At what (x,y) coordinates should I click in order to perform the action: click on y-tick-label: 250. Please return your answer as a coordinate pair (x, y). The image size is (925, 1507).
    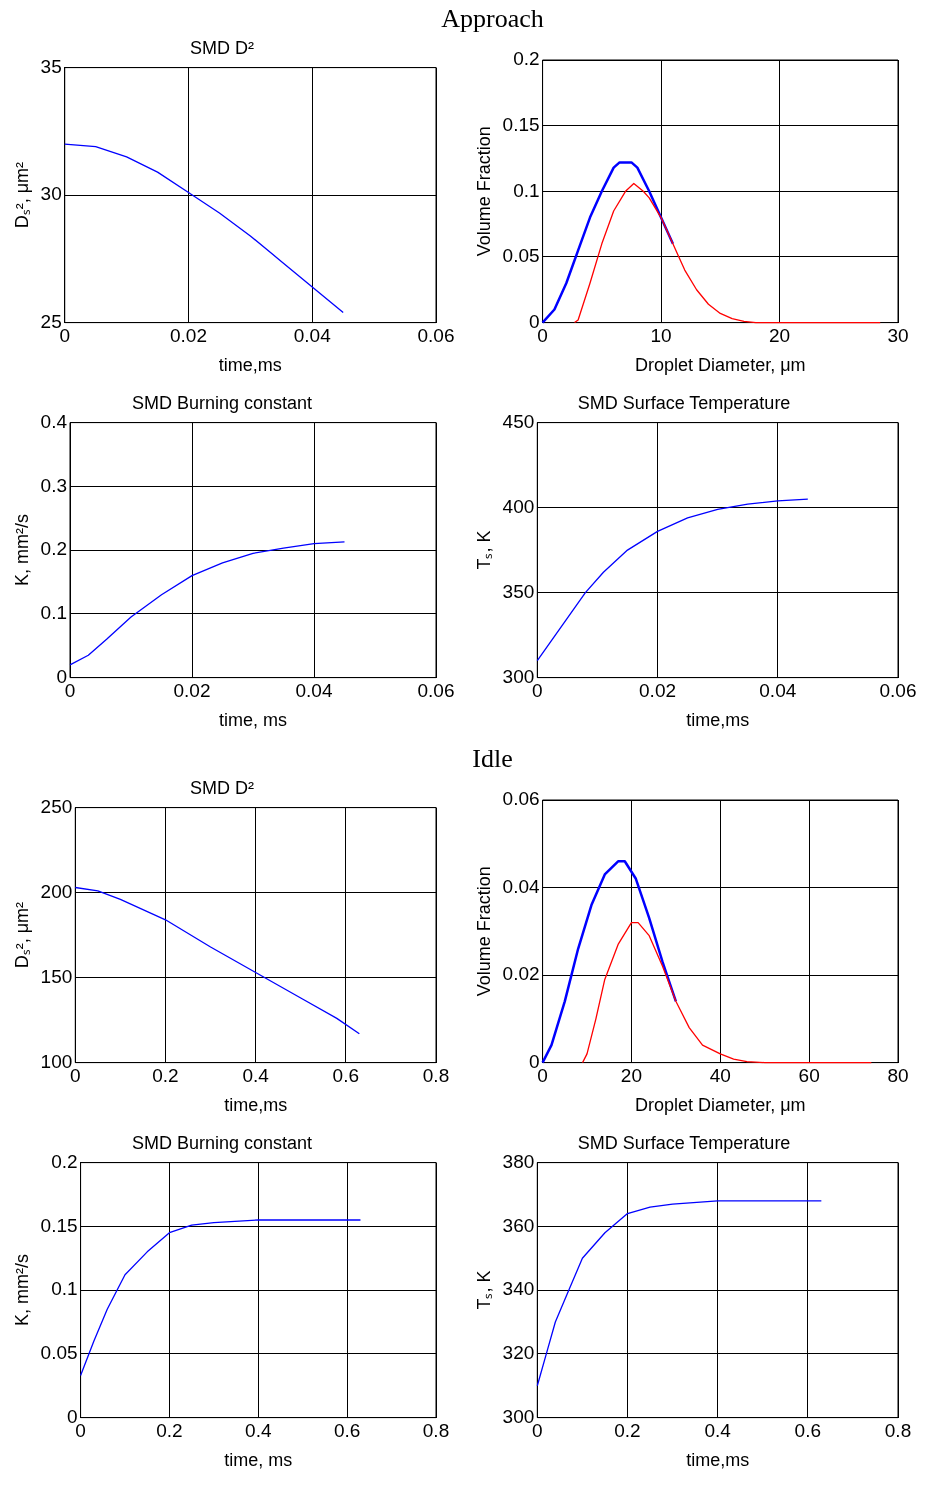
    Looking at the image, I should click on (56, 806).